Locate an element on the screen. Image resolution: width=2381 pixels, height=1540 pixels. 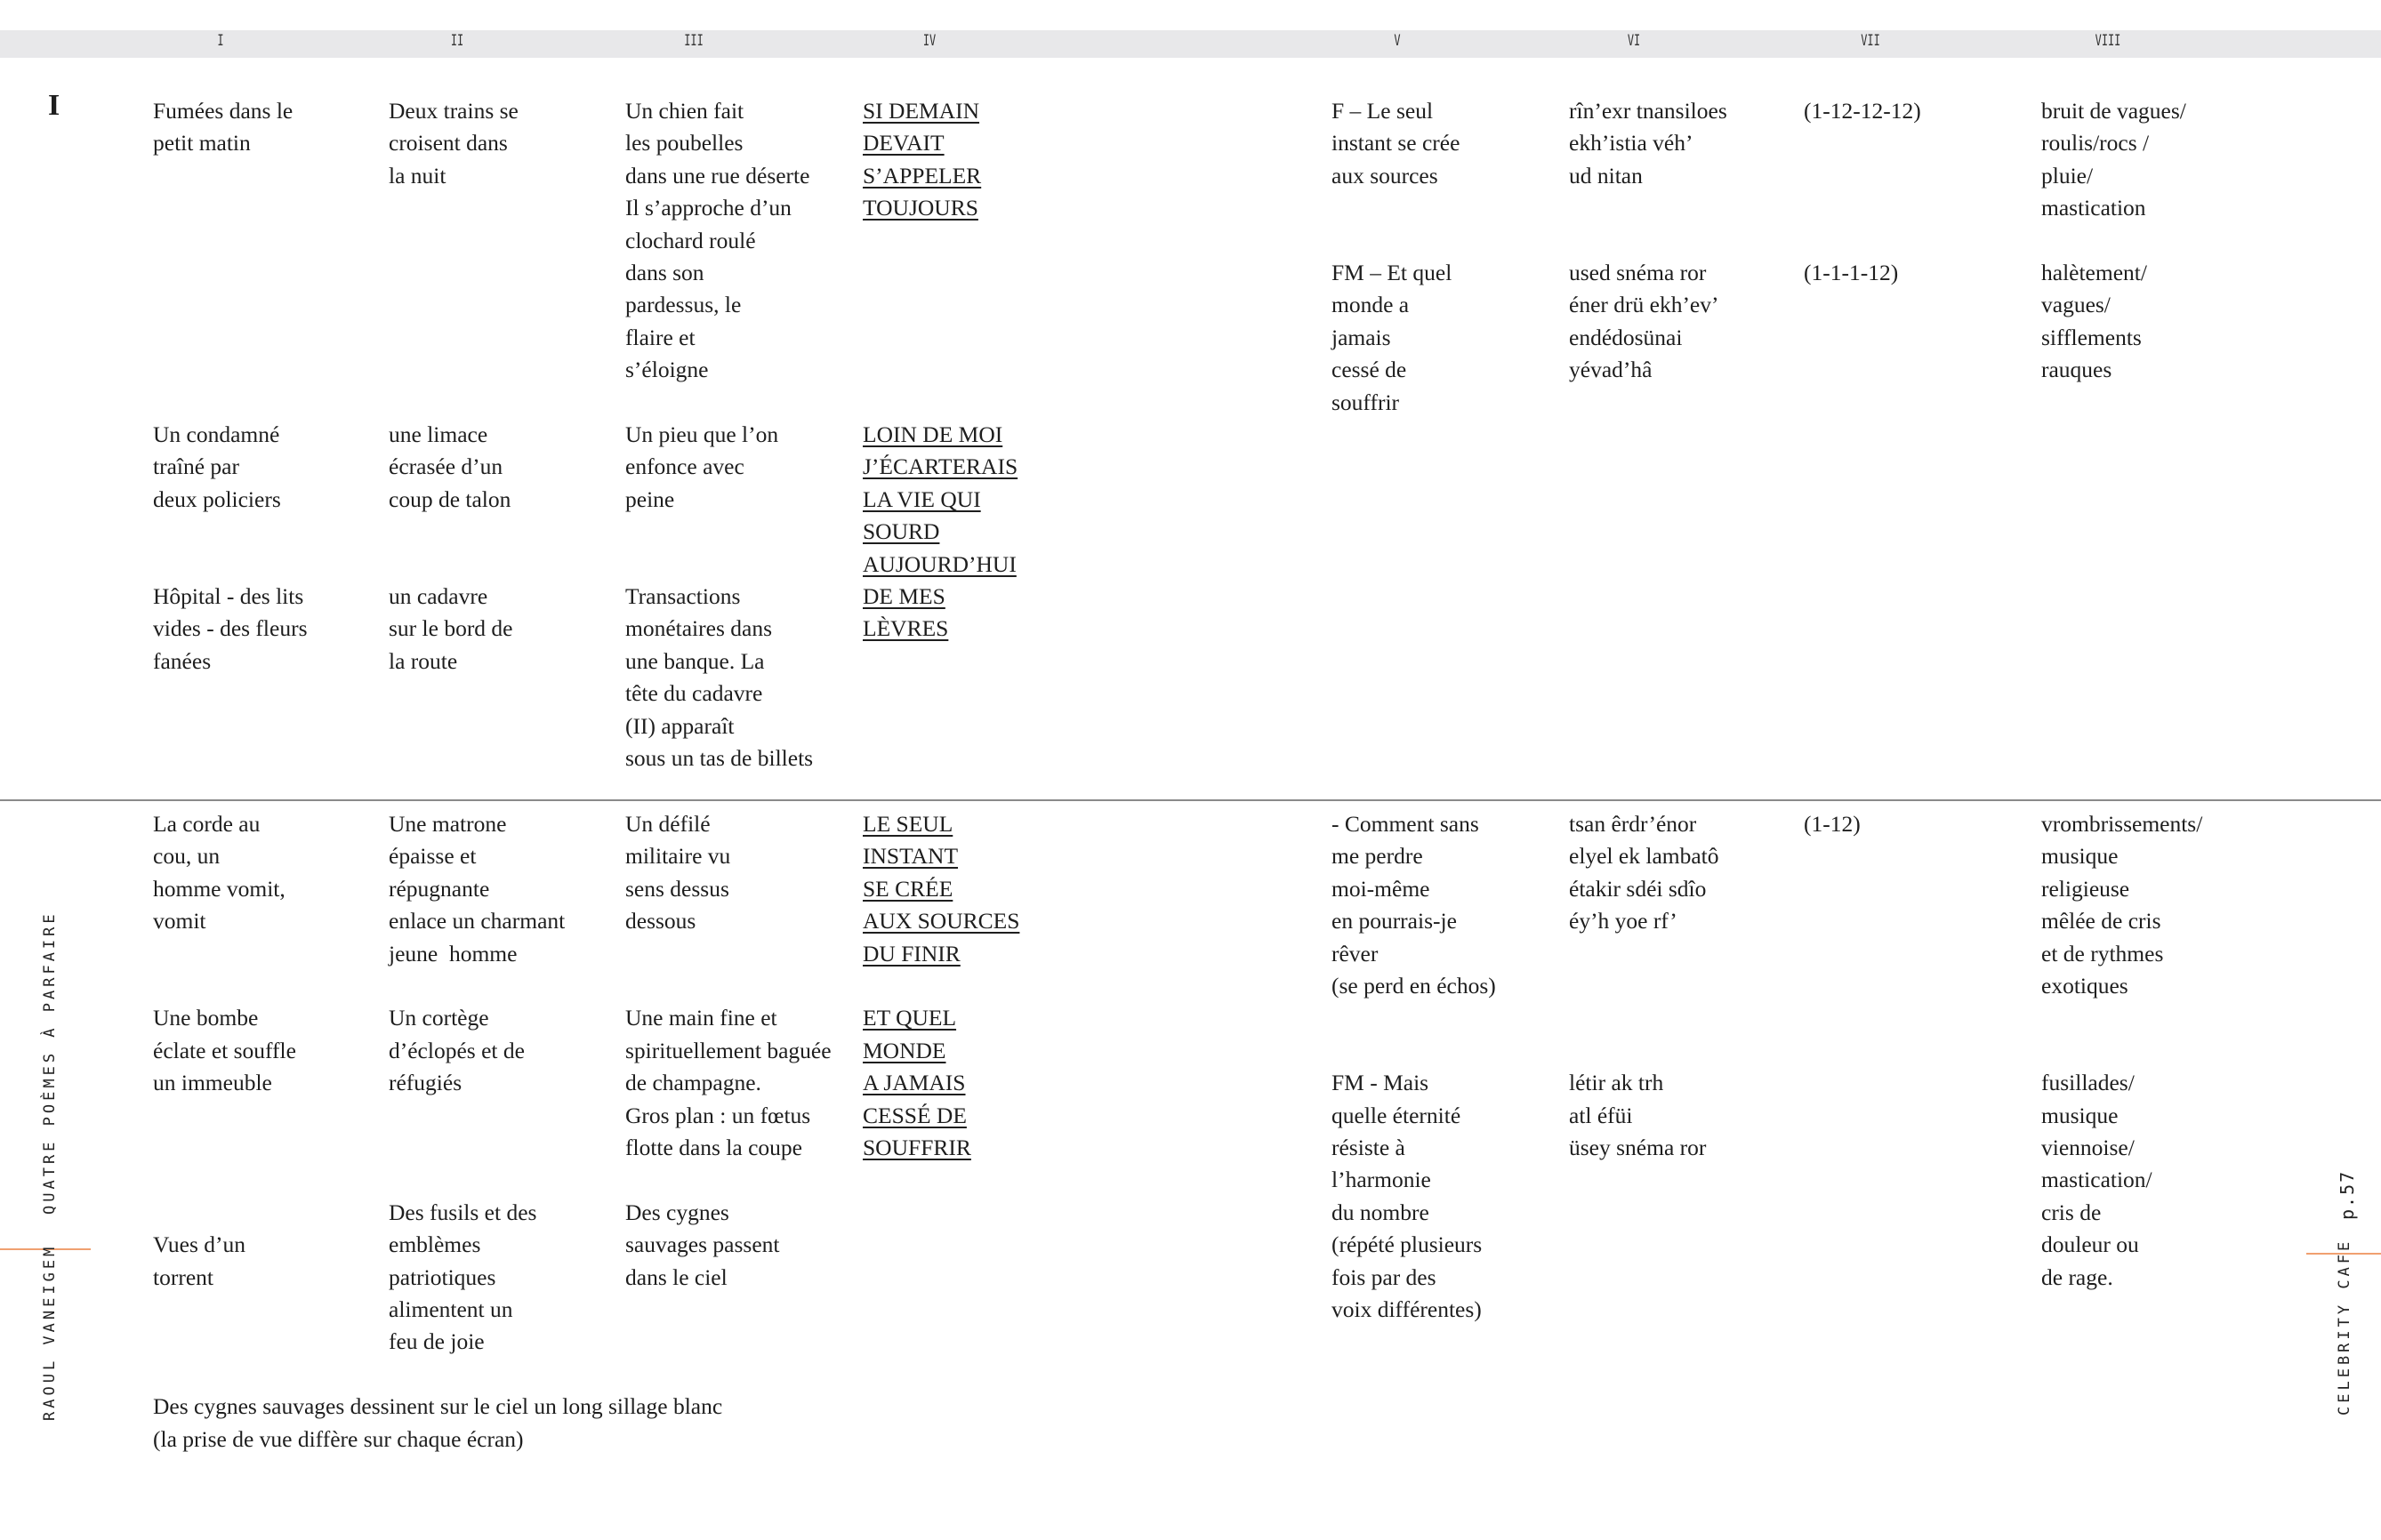
text-line: Fumées dans le is located at coordinates (223, 111).